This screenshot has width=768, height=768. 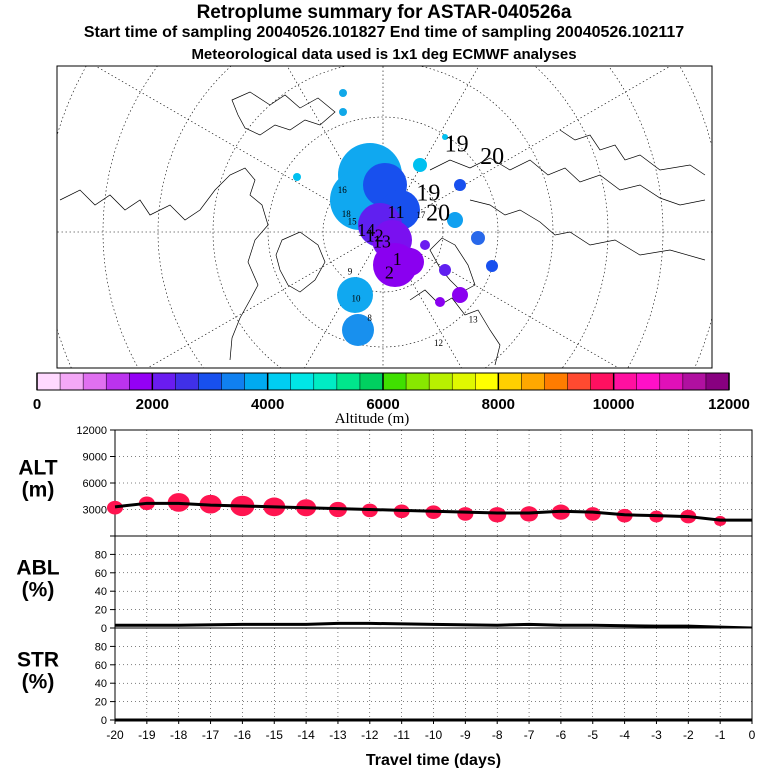 What do you see at coordinates (529, 735) in the screenshot?
I see `x-tick-label: -7` at bounding box center [529, 735].